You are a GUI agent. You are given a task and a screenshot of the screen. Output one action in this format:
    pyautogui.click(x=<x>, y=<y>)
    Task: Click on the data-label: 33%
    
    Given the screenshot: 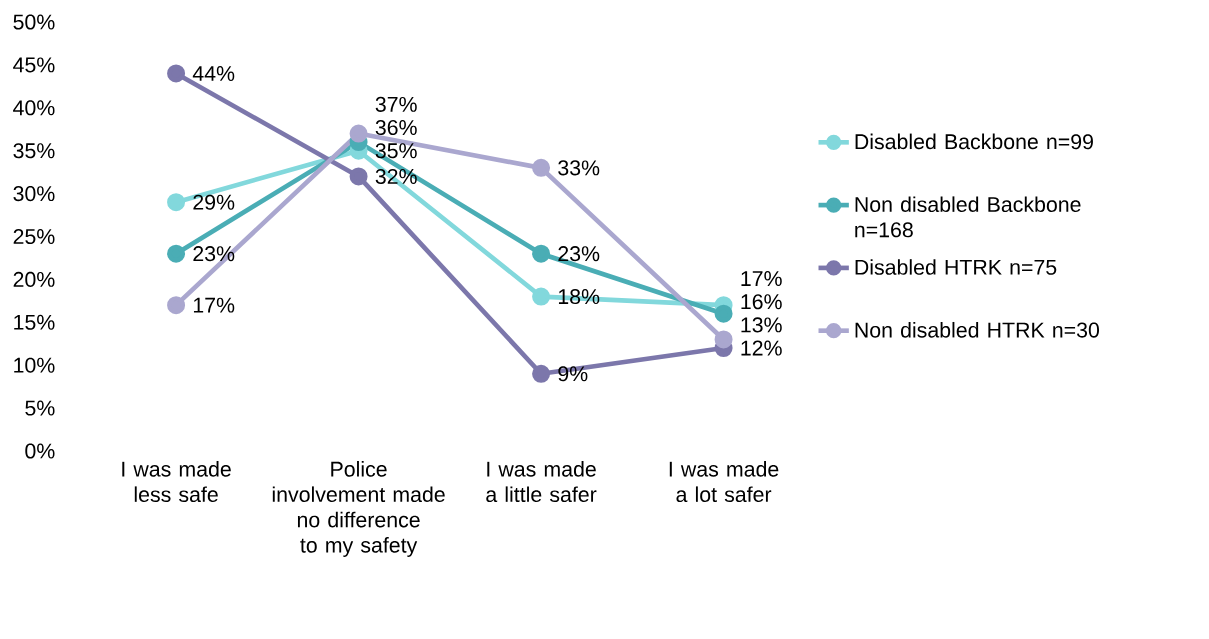 What is the action you would take?
    pyautogui.click(x=579, y=168)
    